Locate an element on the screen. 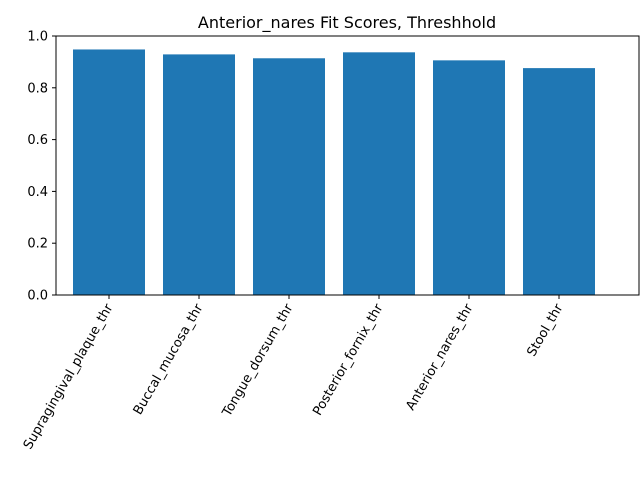 The height and width of the screenshot is (480, 640). y-tick-label: 0.2 is located at coordinates (37, 244).